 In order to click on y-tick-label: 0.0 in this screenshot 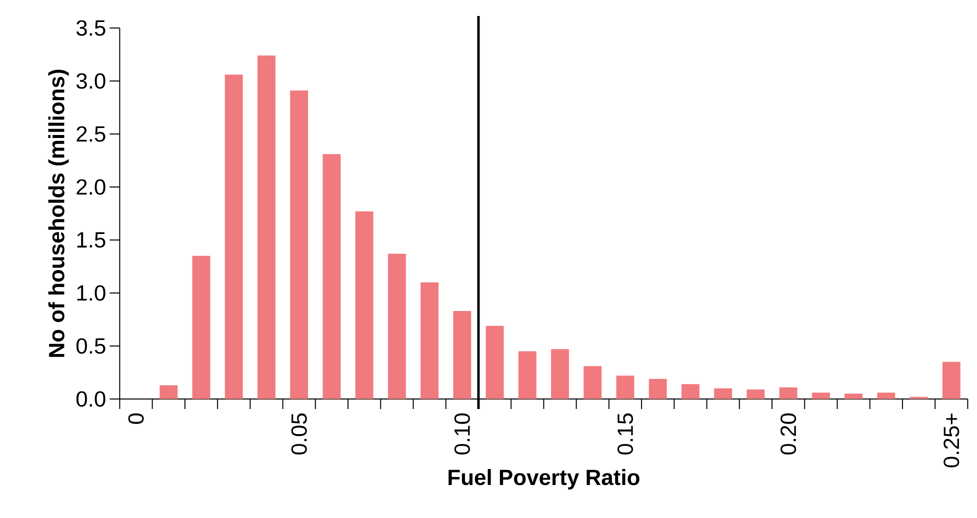, I will do `click(91, 399)`.